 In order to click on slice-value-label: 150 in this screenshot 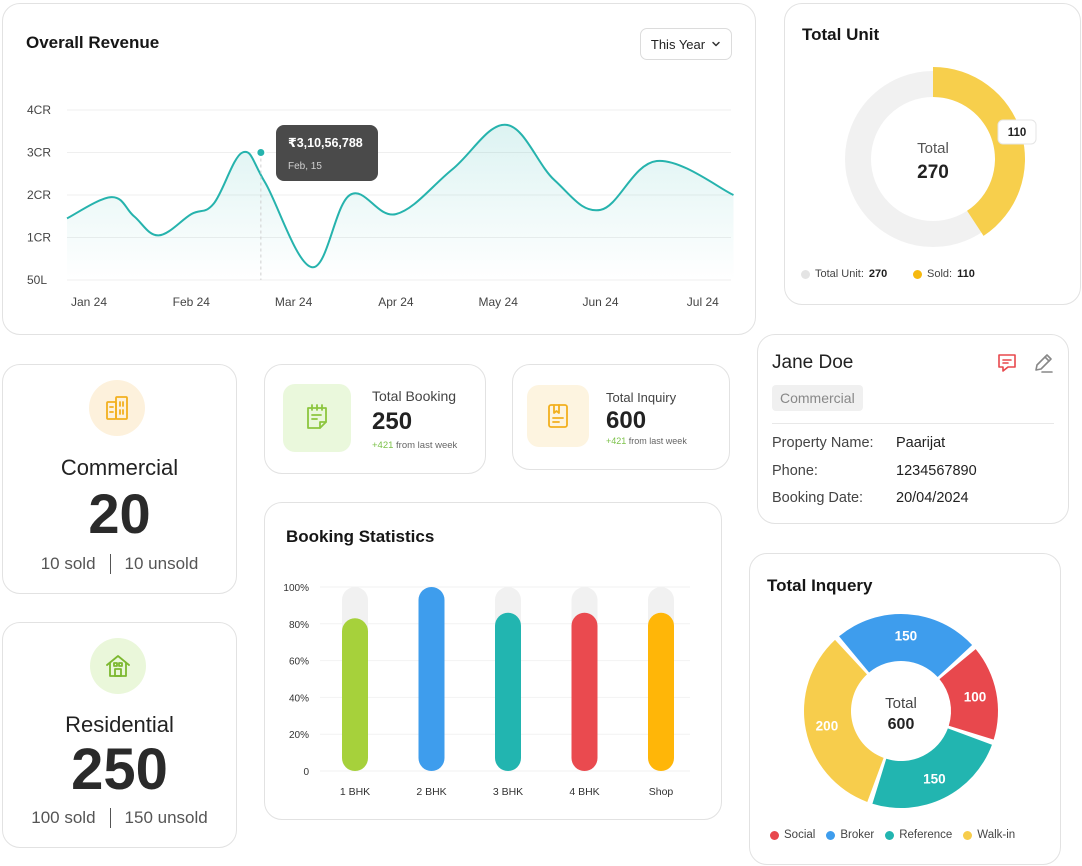, I will do `click(906, 636)`.